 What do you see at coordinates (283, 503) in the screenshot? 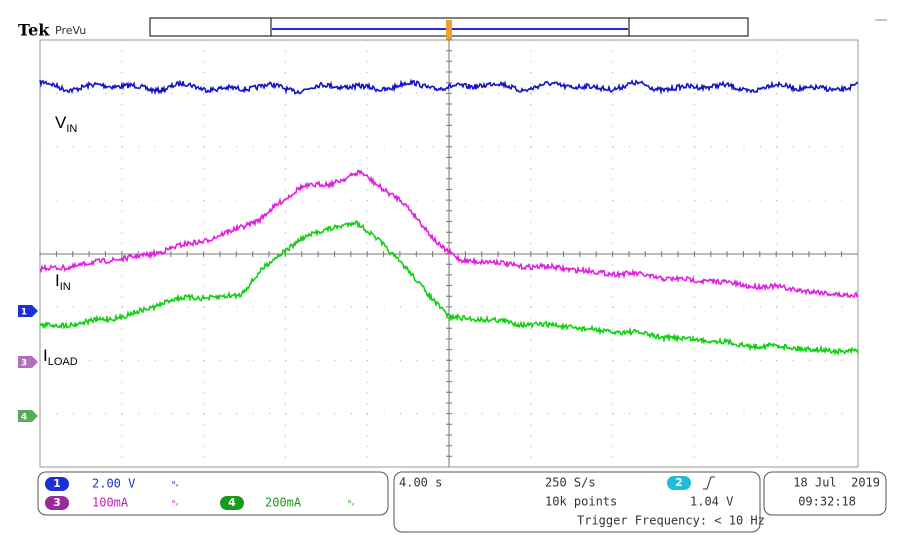
I see `ch-scale: 200mA` at bounding box center [283, 503].